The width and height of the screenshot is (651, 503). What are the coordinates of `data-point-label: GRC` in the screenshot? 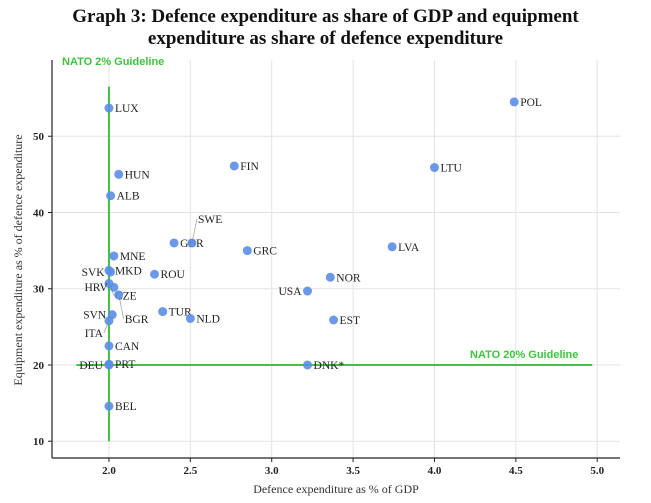 It's located at (265, 252).